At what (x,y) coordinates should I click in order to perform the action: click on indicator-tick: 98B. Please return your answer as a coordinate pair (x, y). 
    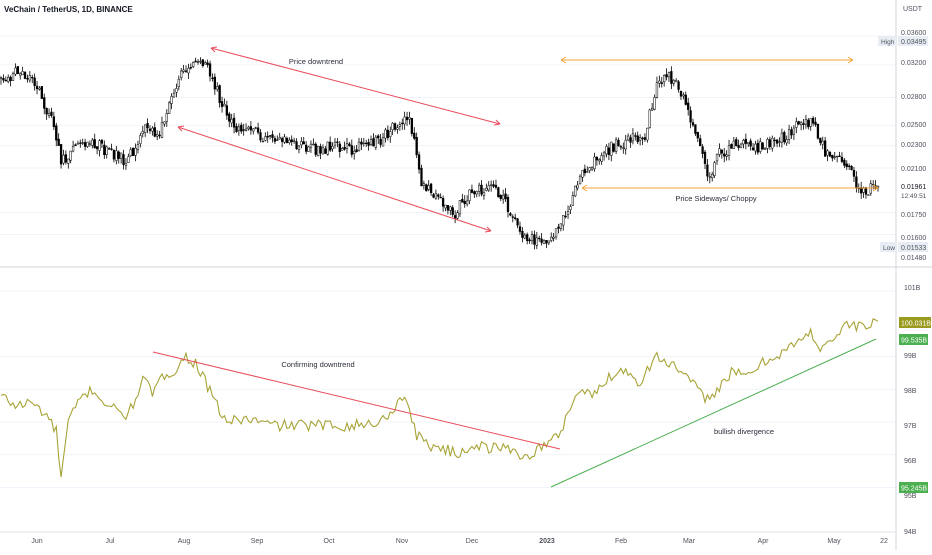
    Looking at the image, I should click on (910, 391).